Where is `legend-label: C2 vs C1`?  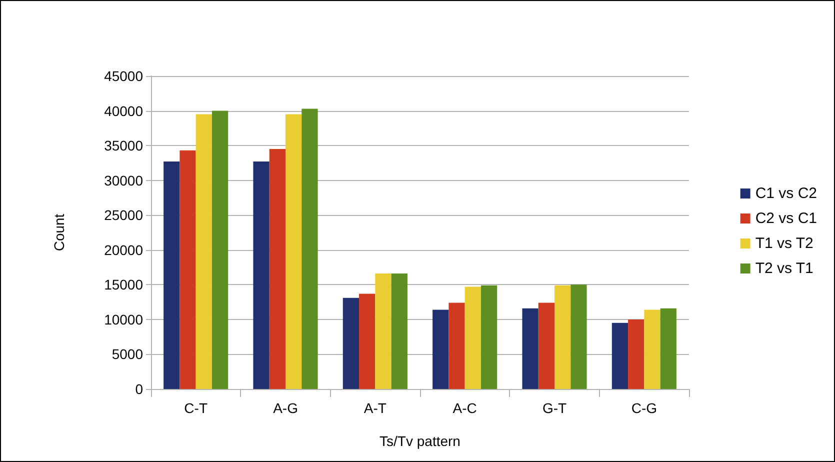
legend-label: C2 vs C1 is located at coordinates (786, 218).